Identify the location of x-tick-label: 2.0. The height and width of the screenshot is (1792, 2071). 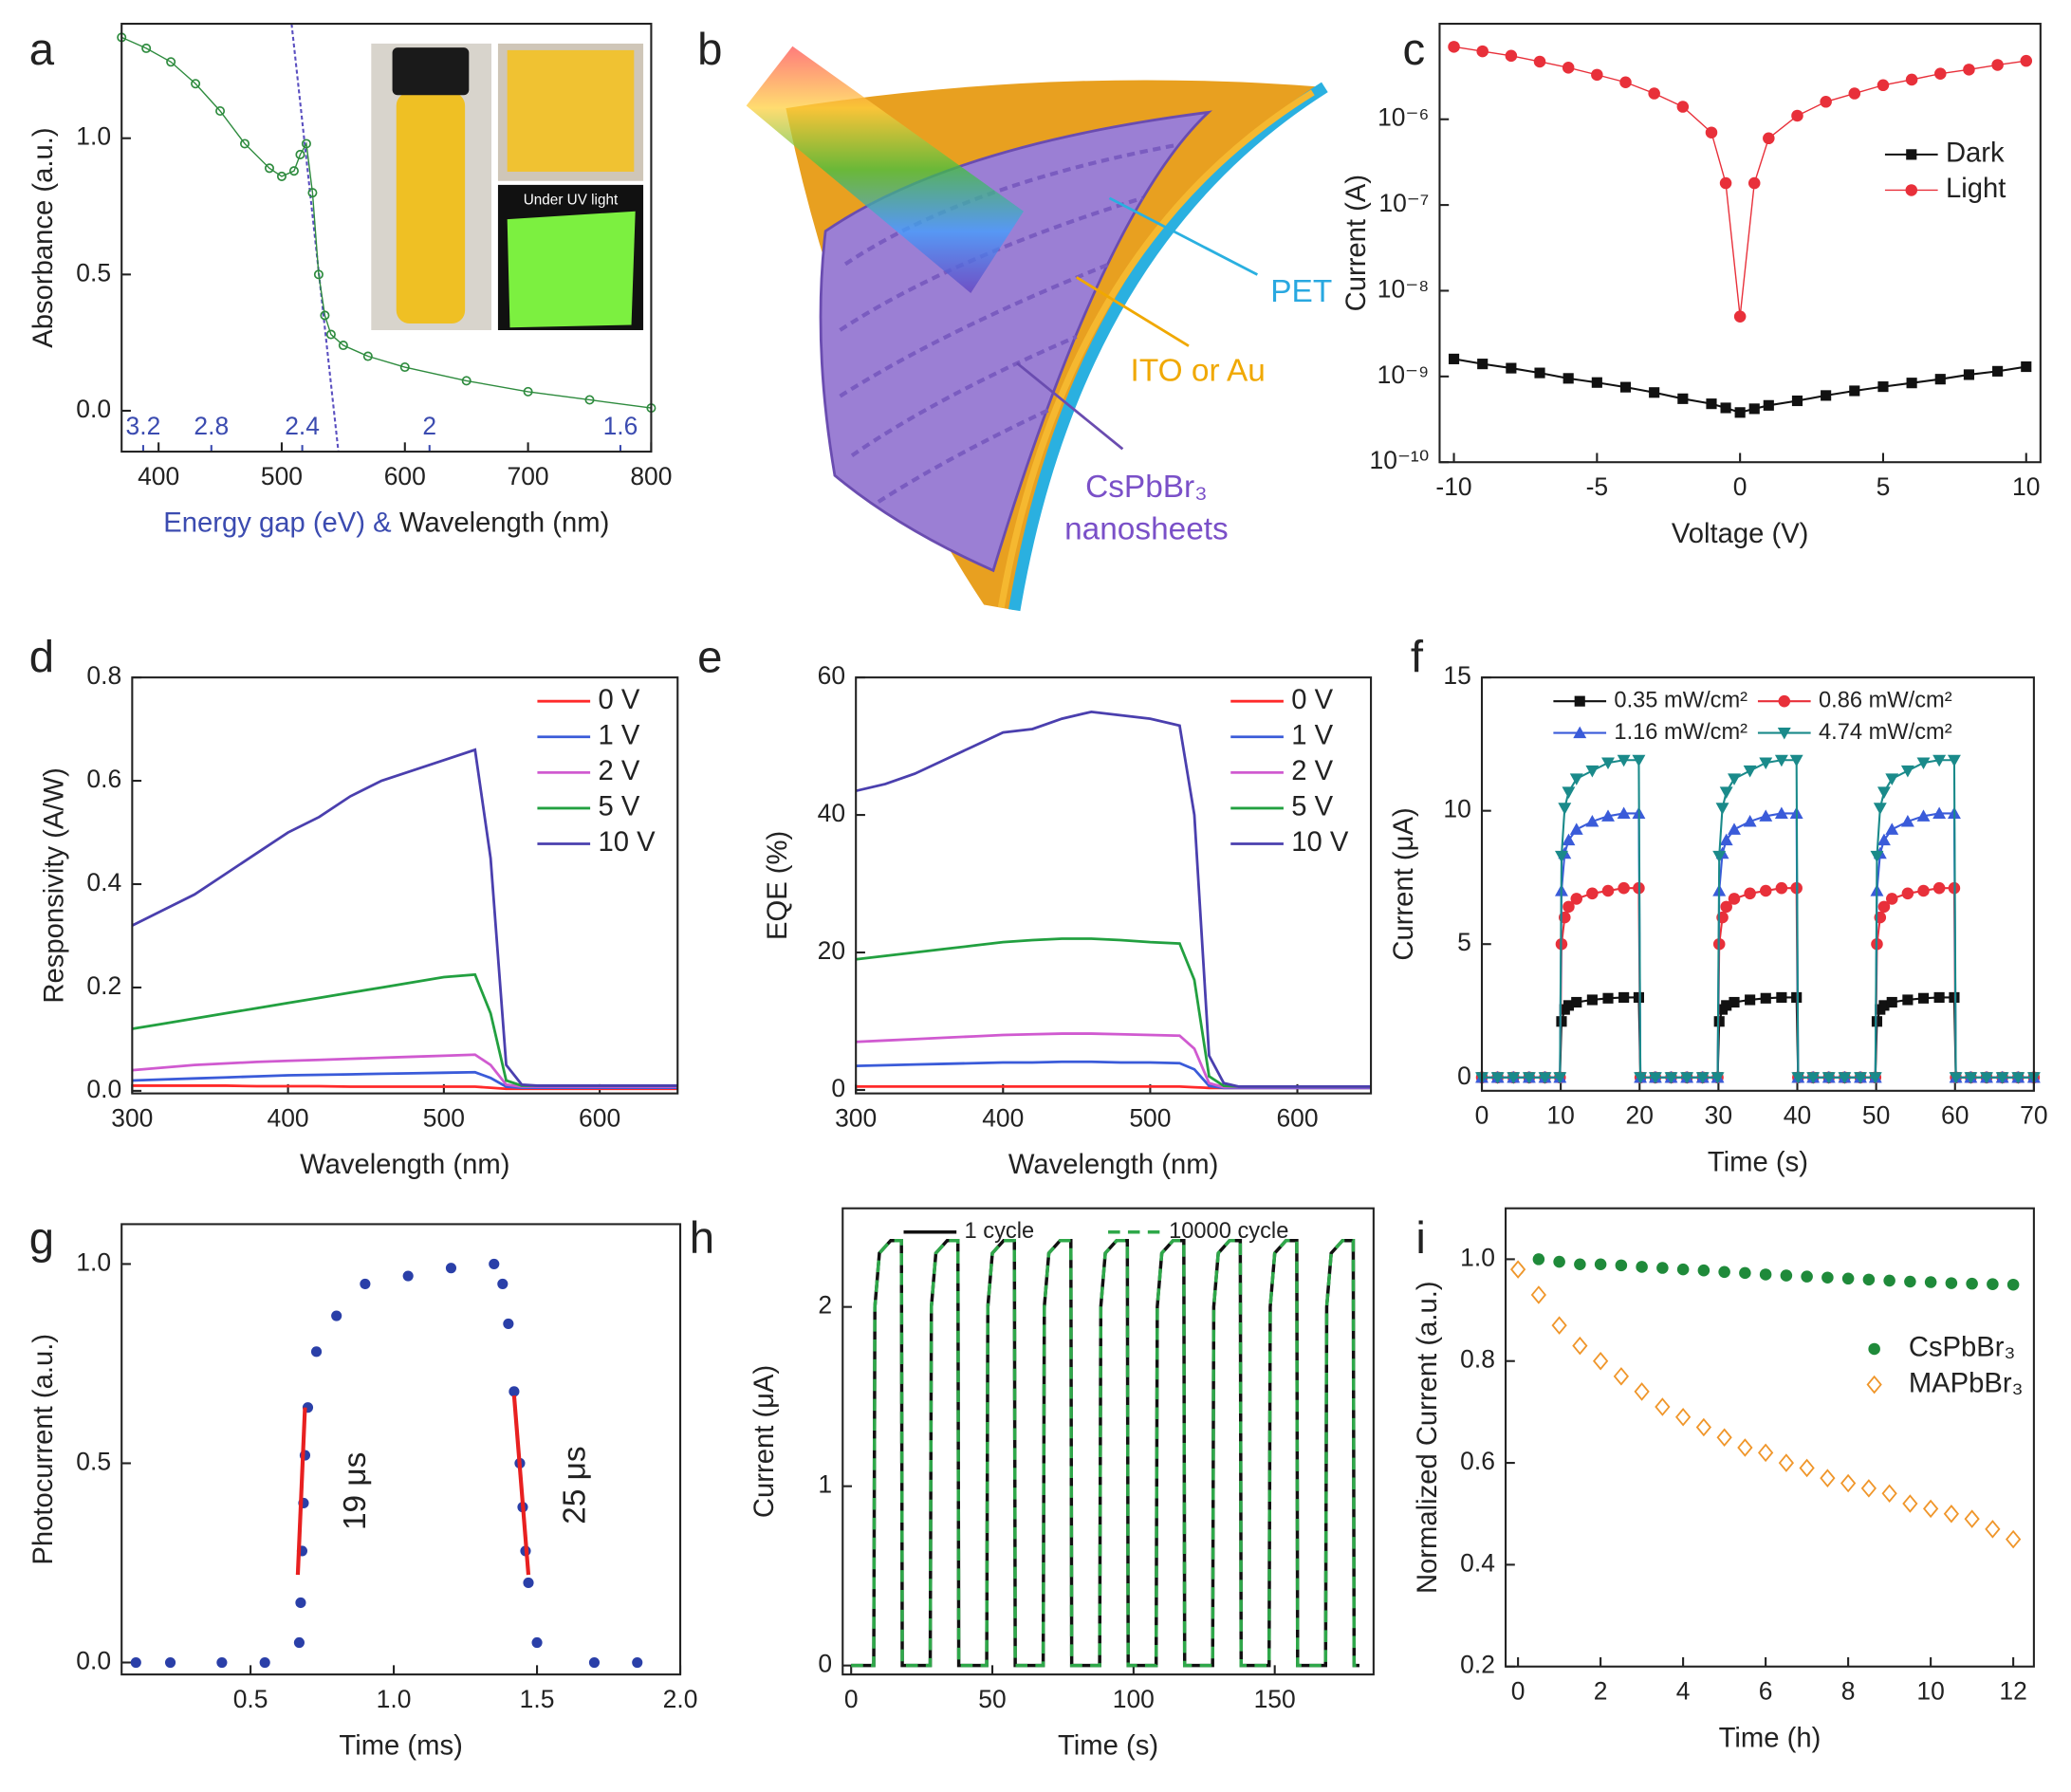
(680, 1699).